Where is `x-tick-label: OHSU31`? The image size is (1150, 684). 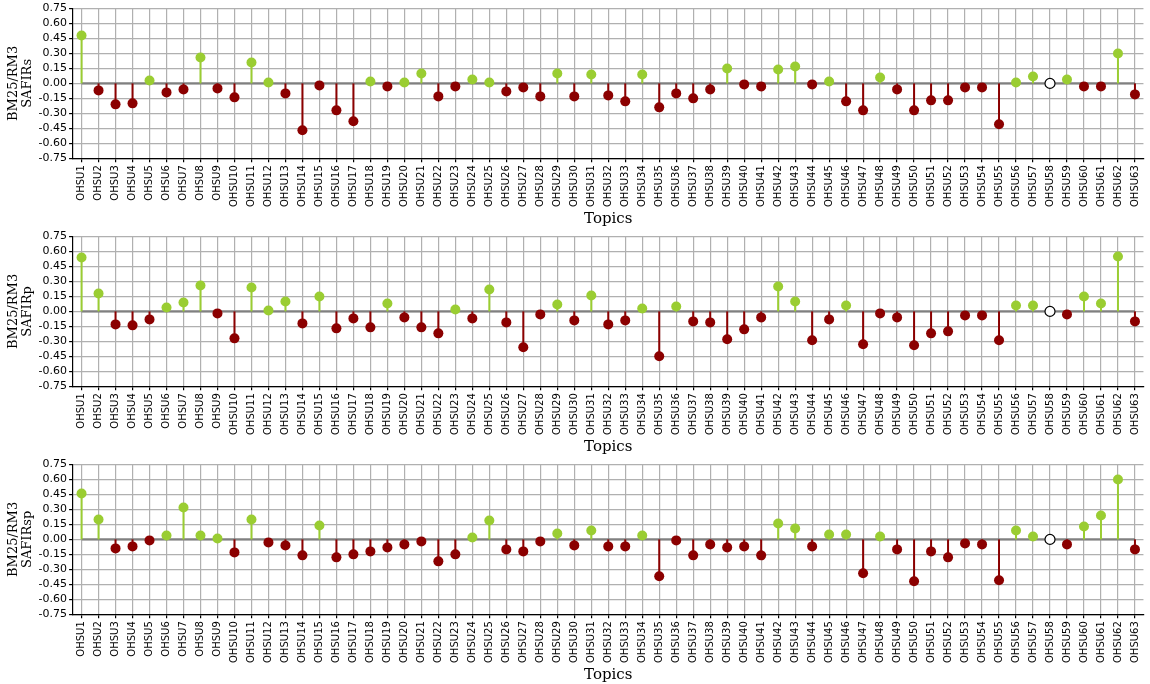
x-tick-label: OHSU31 is located at coordinates (590, 414).